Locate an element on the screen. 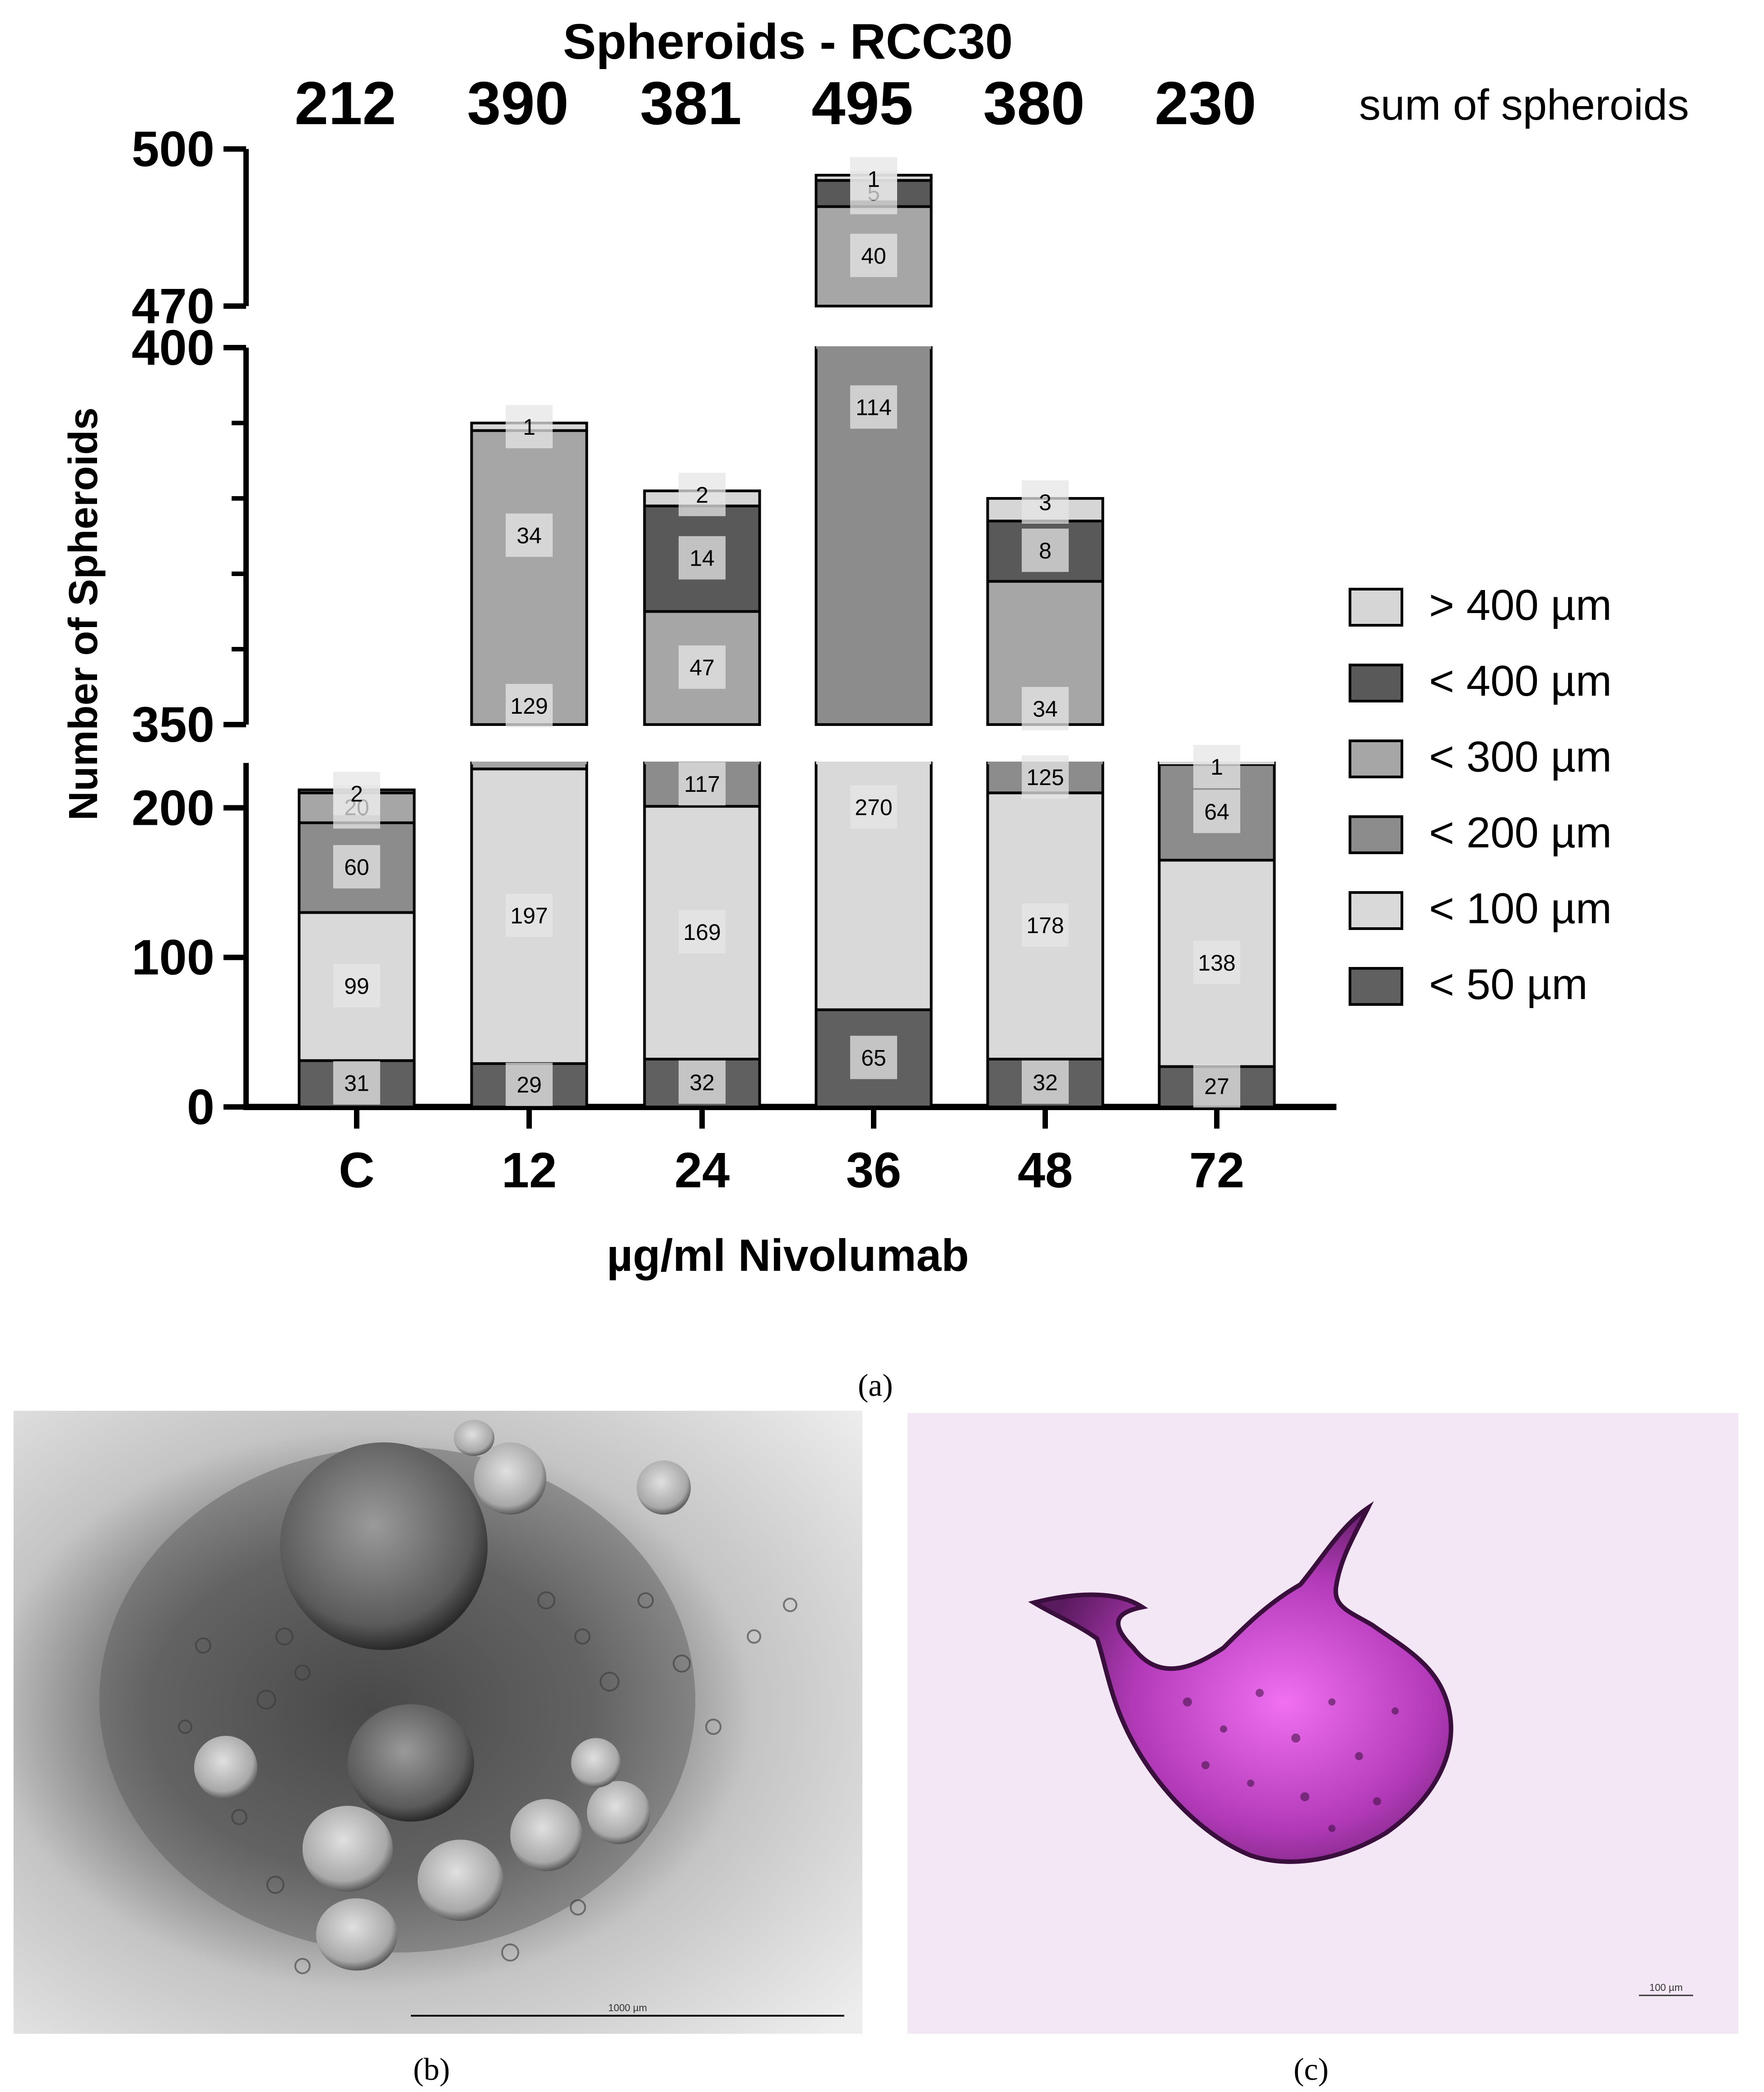 The width and height of the screenshot is (1764, 2092). data-label: 8 is located at coordinates (1045, 550).